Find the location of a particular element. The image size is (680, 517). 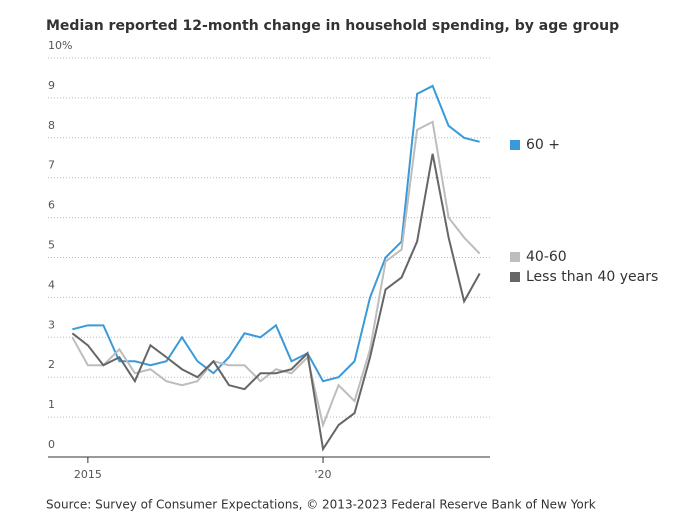

y-tick-label: 2 is located at coordinates (51, 364).